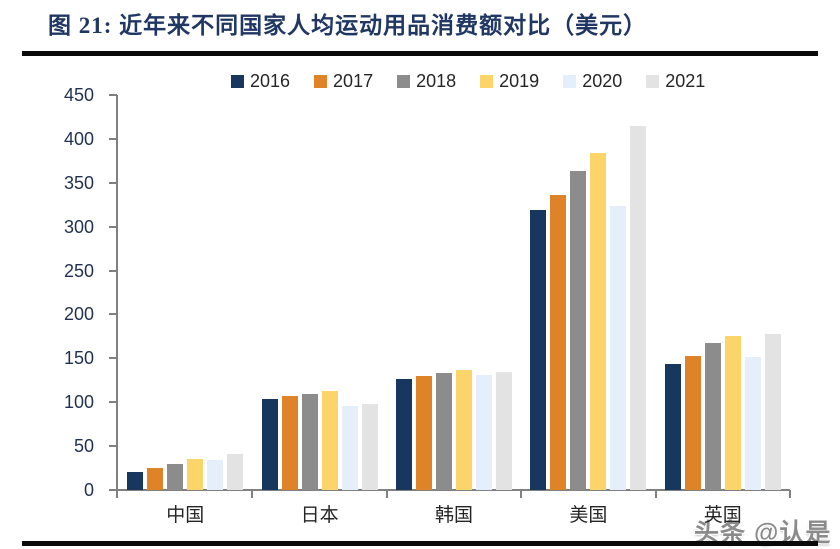  Describe the element at coordinates (270, 81) in the screenshot. I see `legend-label: 2016` at that location.